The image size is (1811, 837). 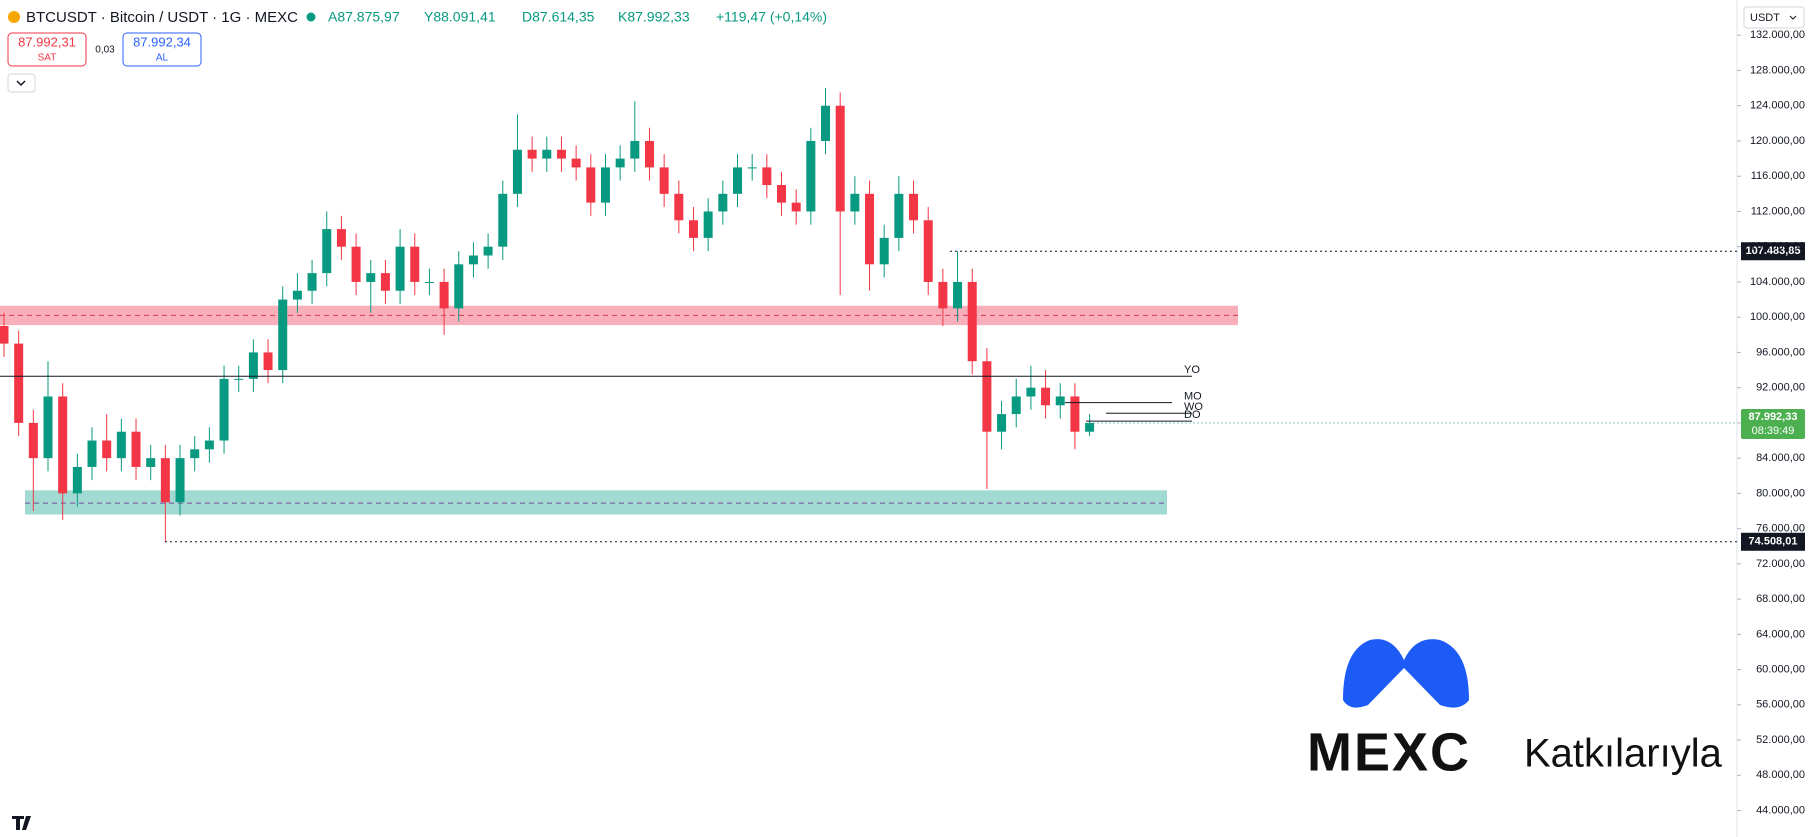 What do you see at coordinates (1765, 18) in the screenshot?
I see `currency: USDT` at bounding box center [1765, 18].